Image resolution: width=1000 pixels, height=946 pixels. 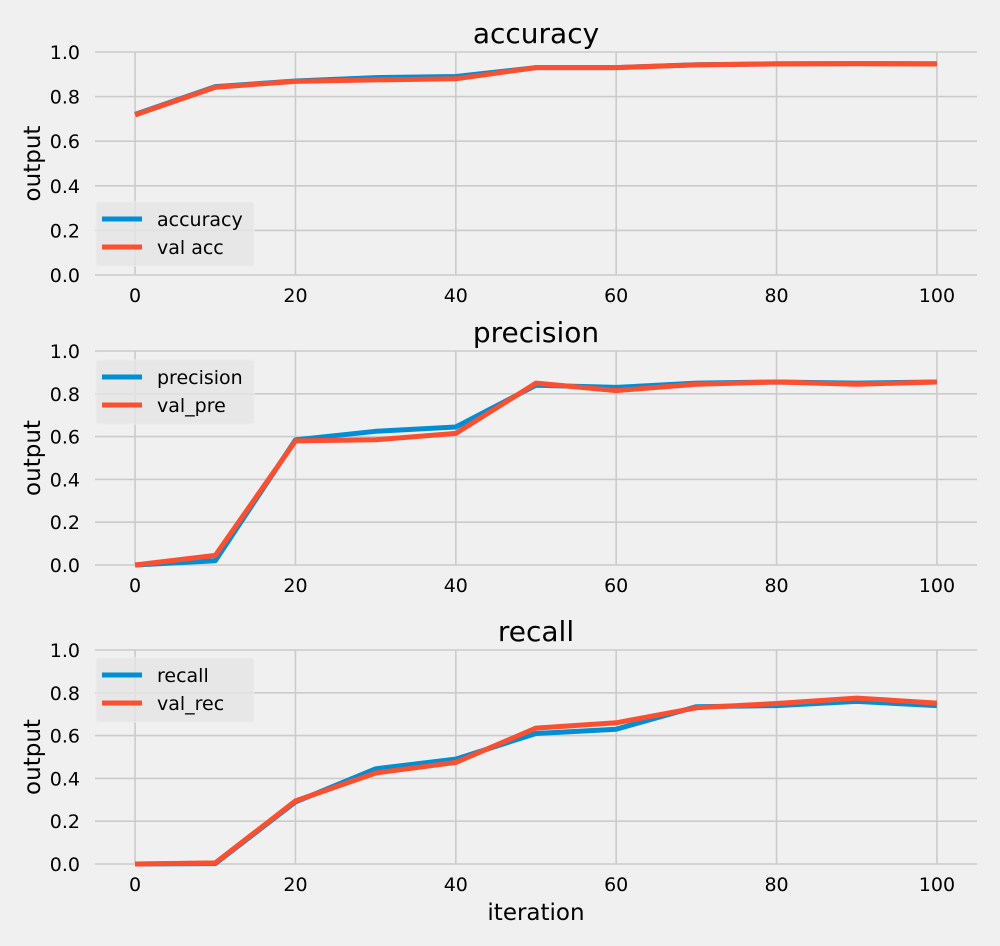 I want to click on series-line-val-acc, so click(x=535, y=89).